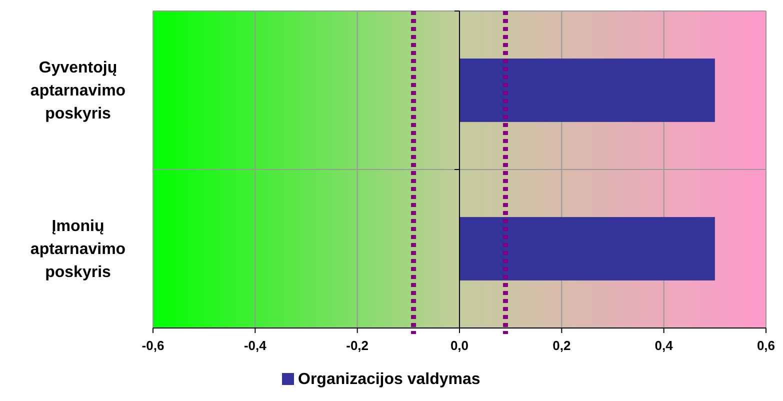  What do you see at coordinates (389, 379) in the screenshot?
I see `legend-label: Organizacijos valdymas` at bounding box center [389, 379].